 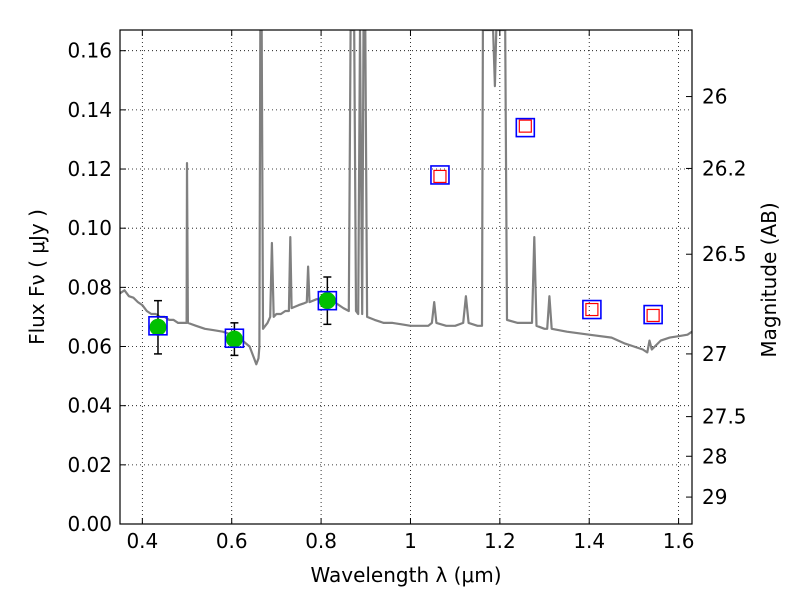 I want to click on y-axis: 0.00 0.02 0.04 0.06 0.08 0.10 0.12 0.14 0.16, so click(x=96, y=287).